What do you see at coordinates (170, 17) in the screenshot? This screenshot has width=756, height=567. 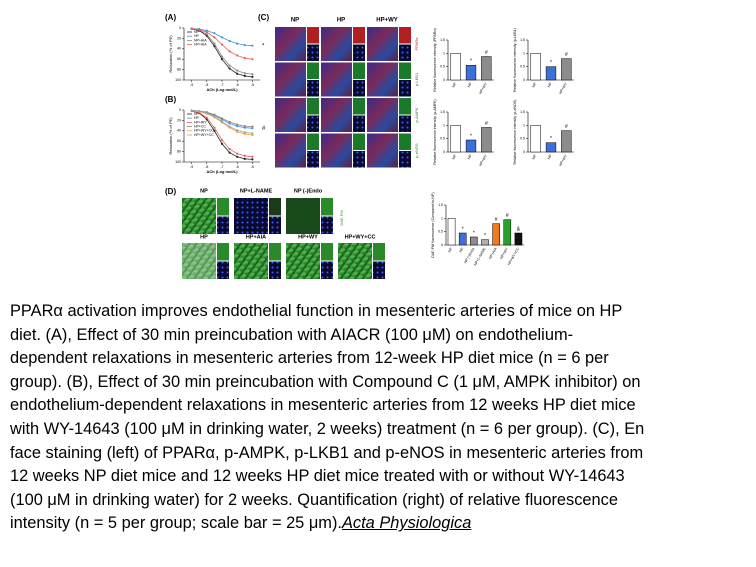 I see `panel-label: (A)` at bounding box center [170, 17].